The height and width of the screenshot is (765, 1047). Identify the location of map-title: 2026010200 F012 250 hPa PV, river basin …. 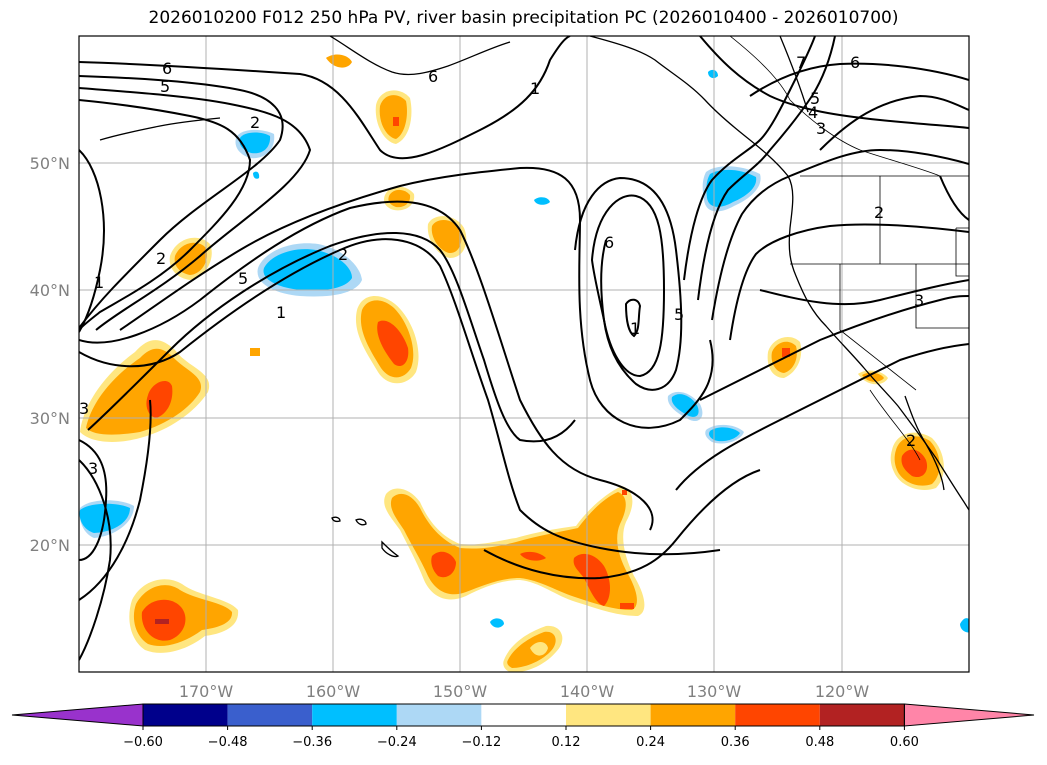
(523, 18).